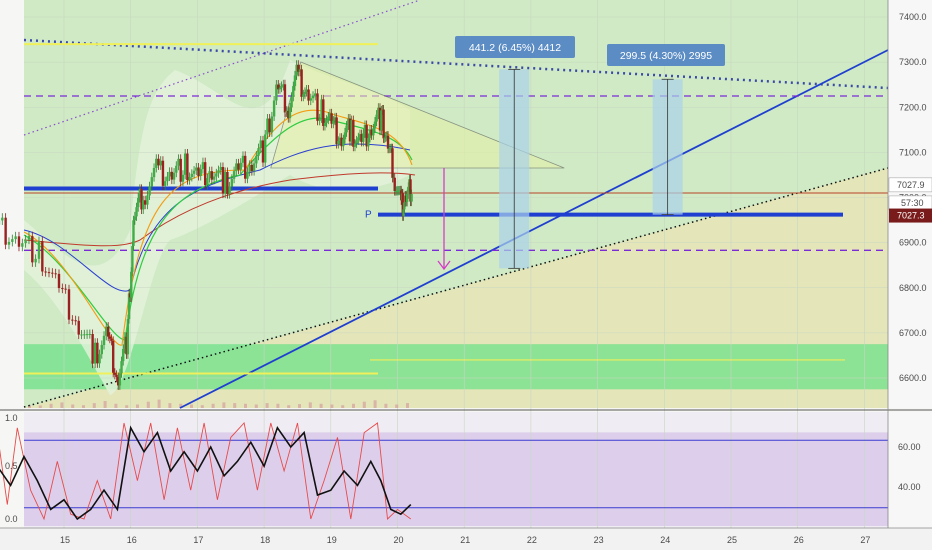 The width and height of the screenshot is (932, 550). What do you see at coordinates (65, 540) in the screenshot?
I see `time-axis-tick-label: 15` at bounding box center [65, 540].